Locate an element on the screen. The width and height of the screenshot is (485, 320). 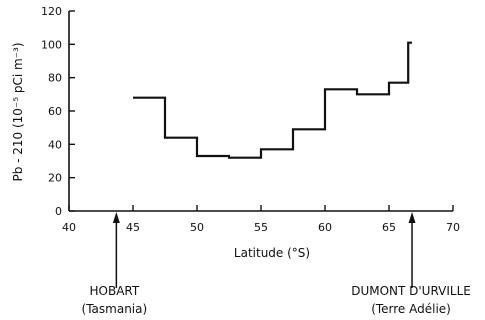
y-tick-label: 100 is located at coordinates (51, 44).